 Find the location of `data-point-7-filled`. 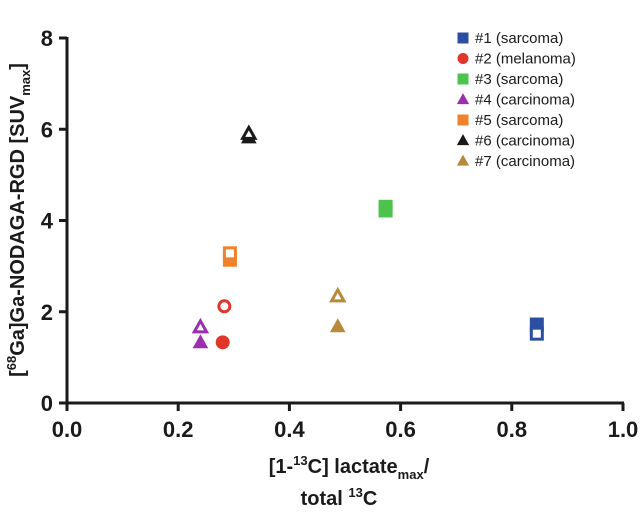

data-point-7-filled is located at coordinates (337, 325).